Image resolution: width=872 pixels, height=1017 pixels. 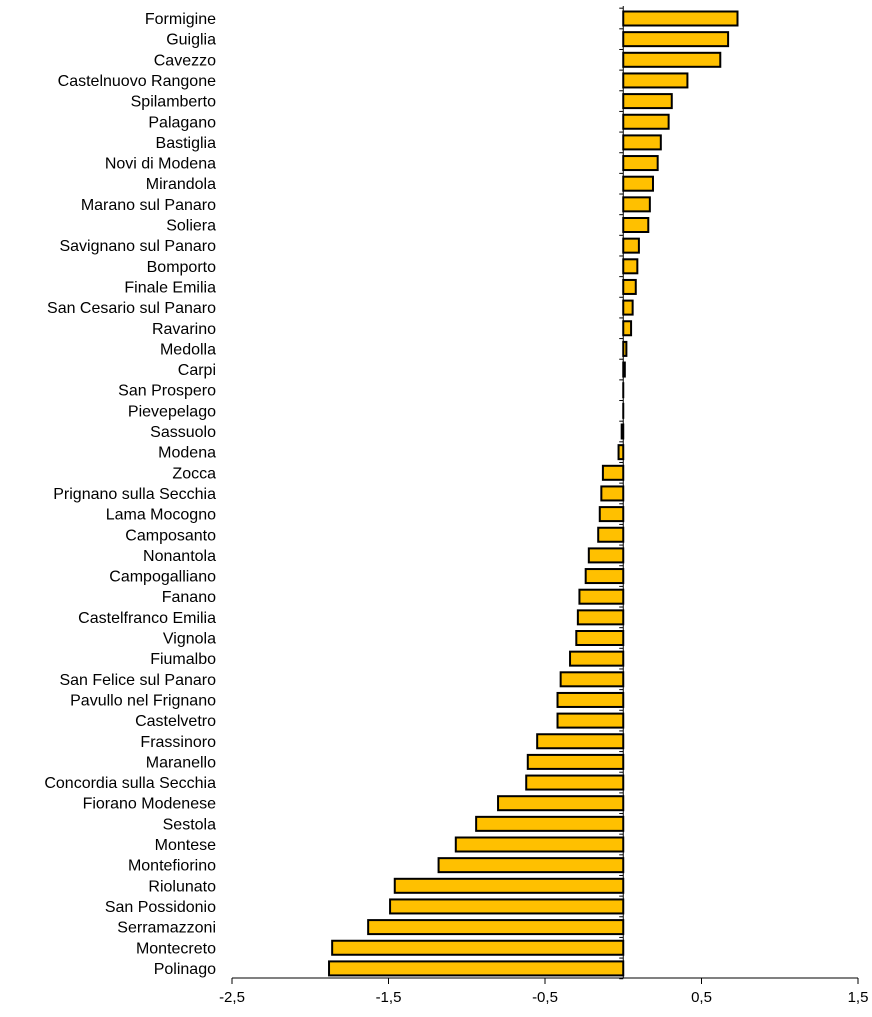 What do you see at coordinates (185, 969) in the screenshot?
I see `category-label-polinago: Polinago` at bounding box center [185, 969].